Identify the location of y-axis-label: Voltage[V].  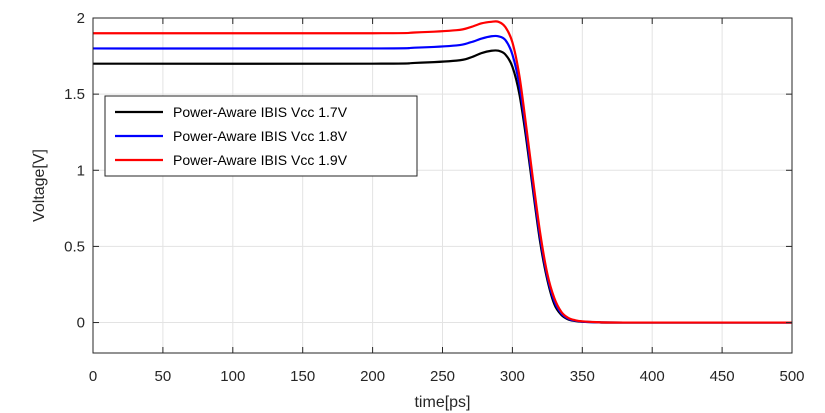
(39, 185).